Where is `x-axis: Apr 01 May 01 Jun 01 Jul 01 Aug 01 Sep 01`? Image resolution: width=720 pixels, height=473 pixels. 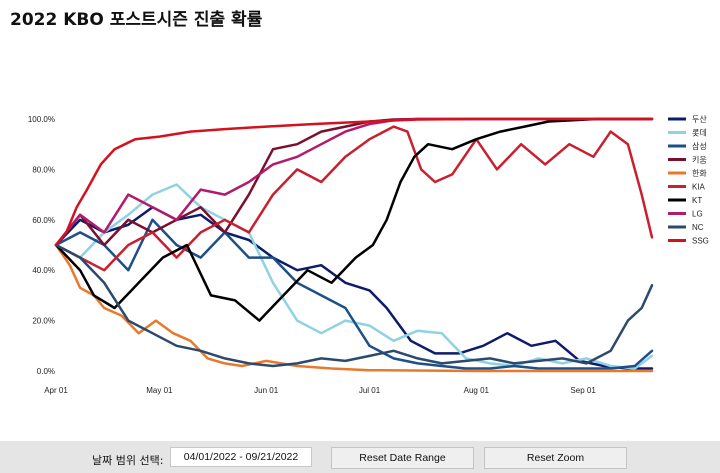
x-axis: Apr 01 May 01 Jun 01 Jul 01 Aug 01 Sep 01 is located at coordinates (320, 390).